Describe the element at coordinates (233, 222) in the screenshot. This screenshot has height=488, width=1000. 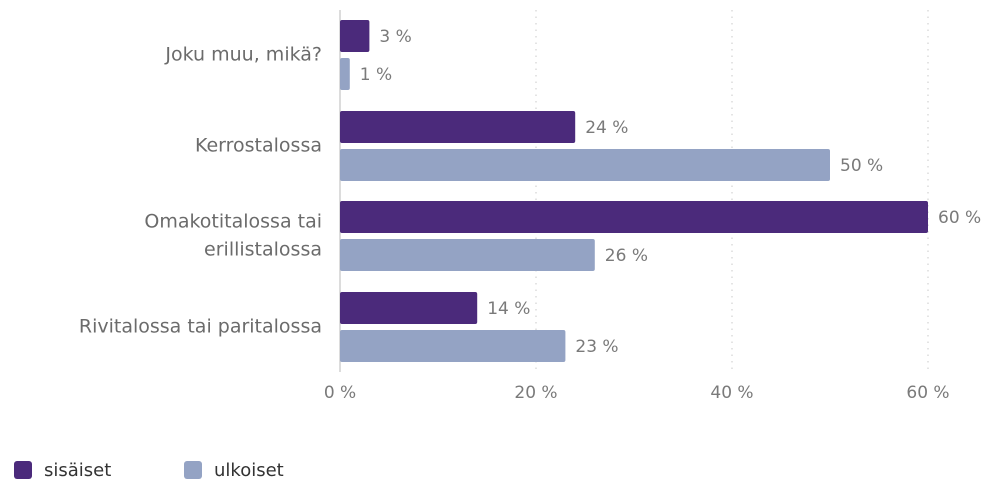
I see `category-label-line: Omakotitalossa tai` at that location.